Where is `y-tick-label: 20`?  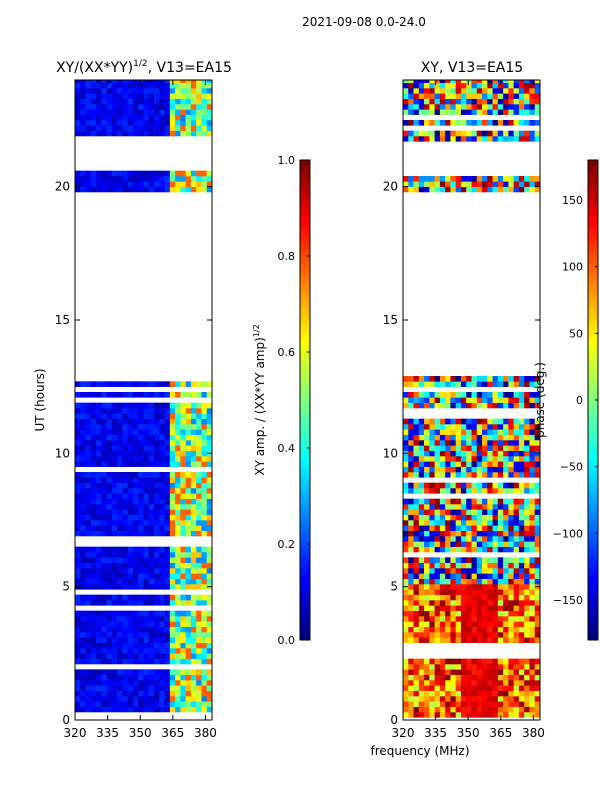
y-tick-label: 20 is located at coordinates (390, 187).